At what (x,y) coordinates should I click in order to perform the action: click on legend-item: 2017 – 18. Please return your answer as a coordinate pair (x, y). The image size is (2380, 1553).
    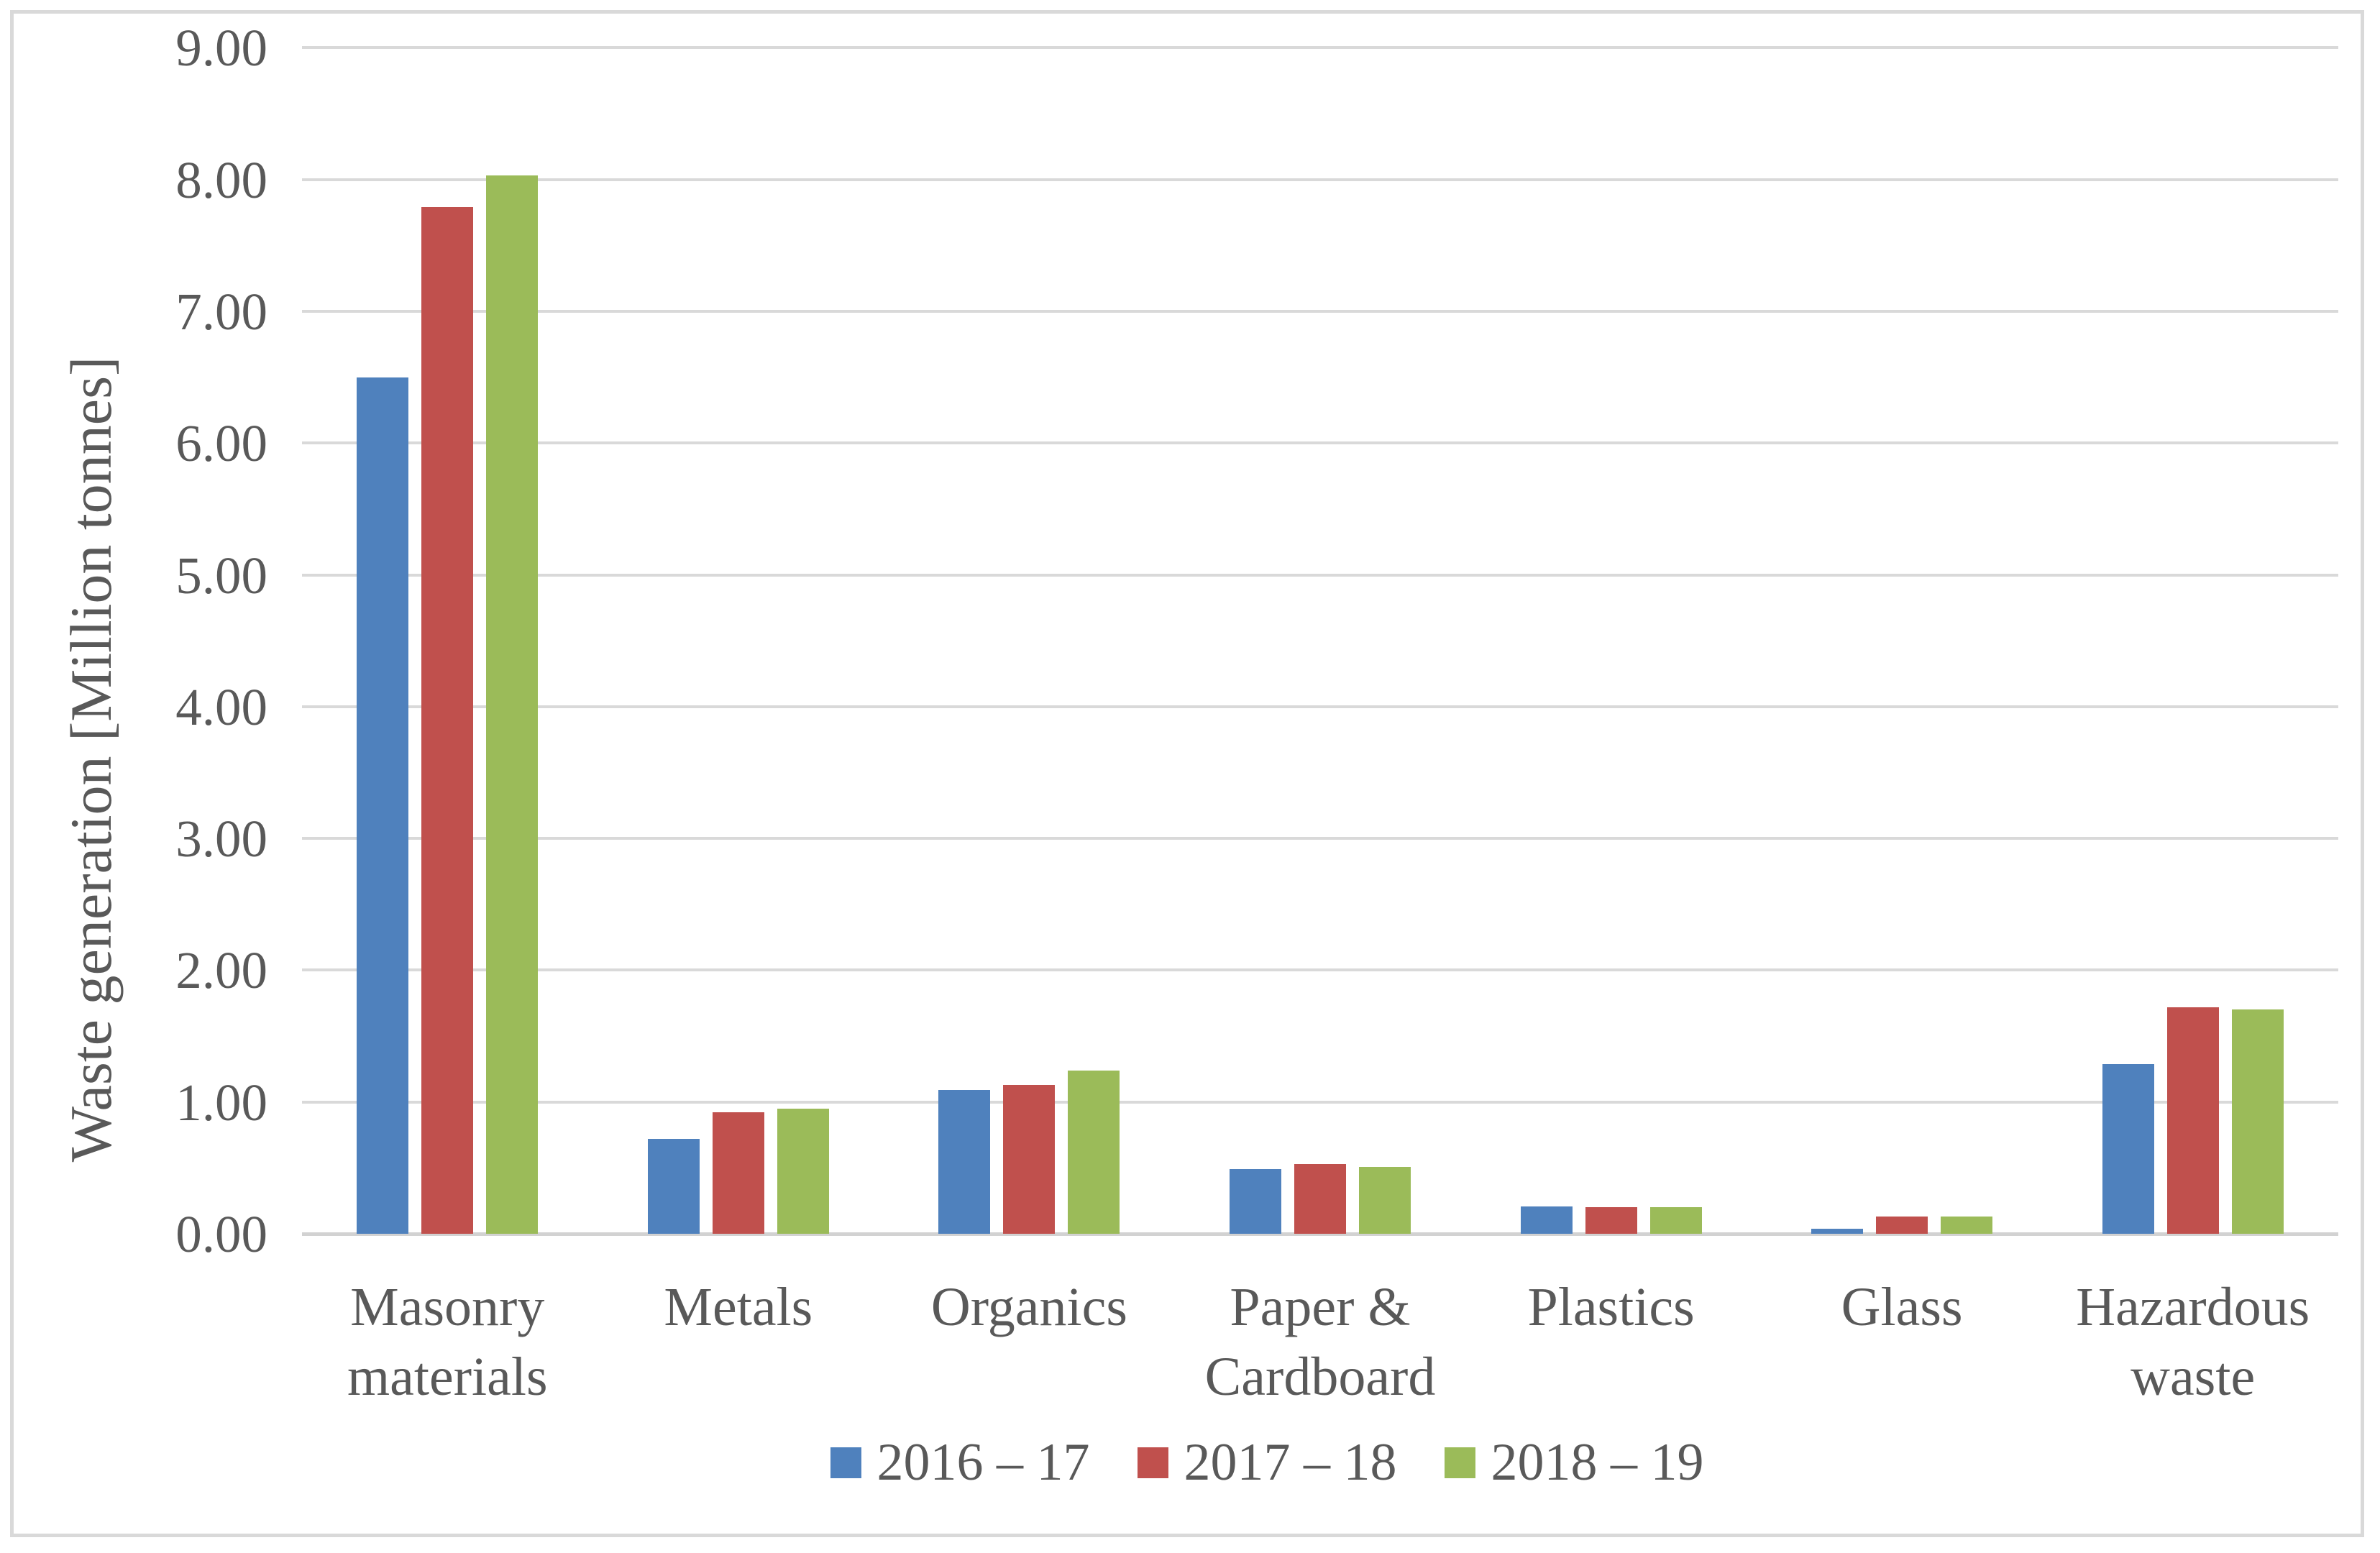
    Looking at the image, I should click on (1267, 1462).